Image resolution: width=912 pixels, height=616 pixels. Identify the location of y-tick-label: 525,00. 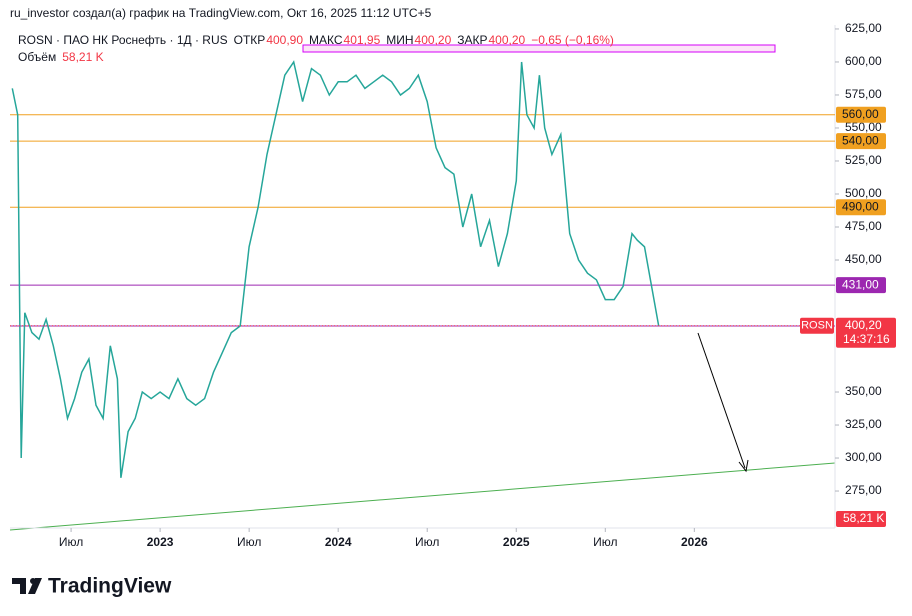
(863, 160).